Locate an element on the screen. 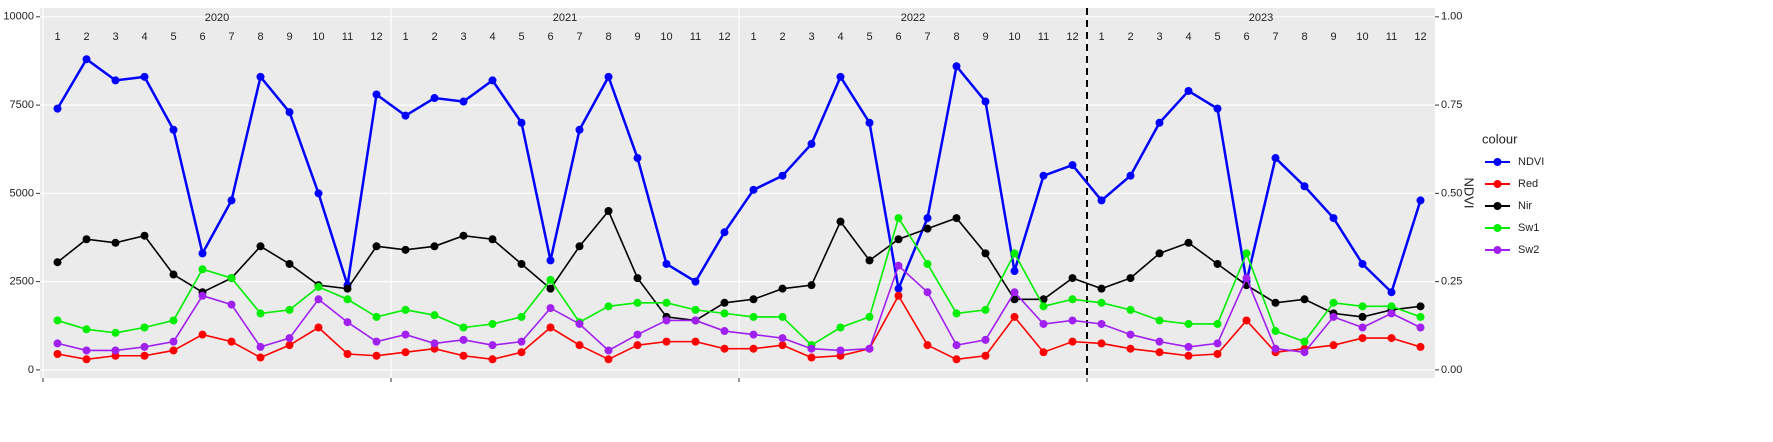 This screenshot has width=1773, height=442. month-label: 12 is located at coordinates (376, 37).